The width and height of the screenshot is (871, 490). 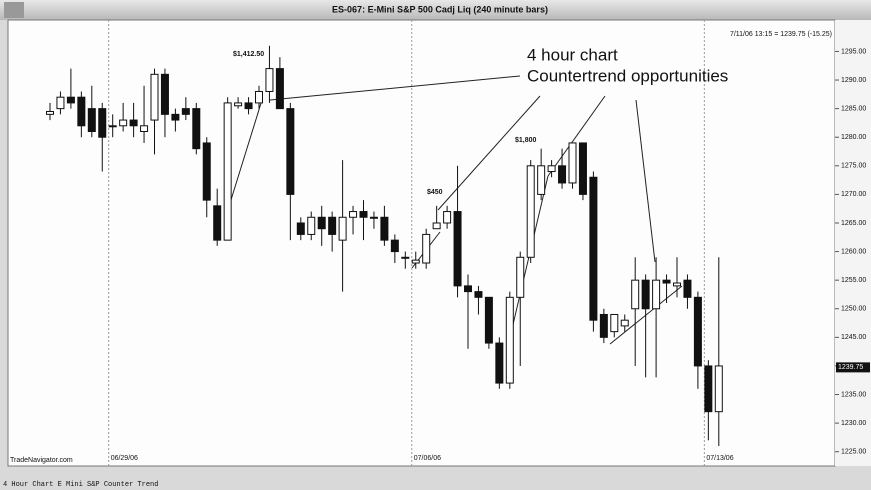 I want to click on x-tick-label: 06/29/06, so click(x=124, y=458).